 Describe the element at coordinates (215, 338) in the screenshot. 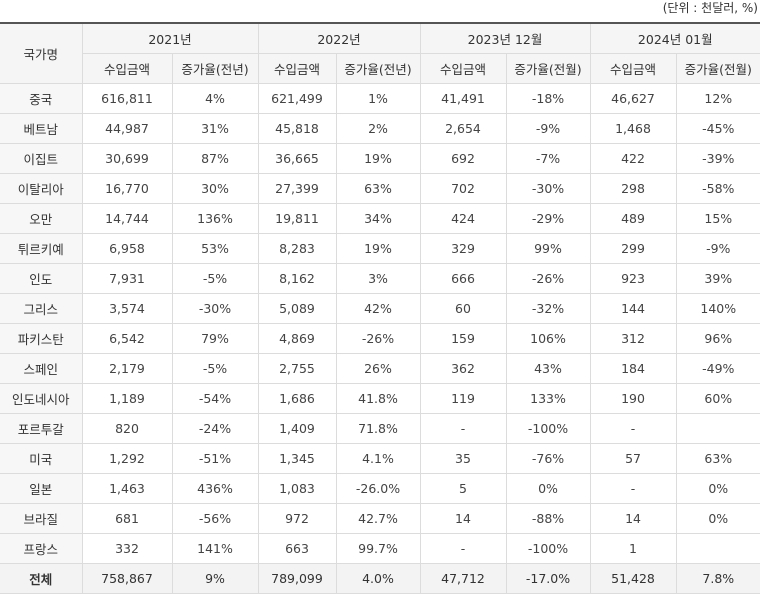

I see `cell: 79%` at that location.